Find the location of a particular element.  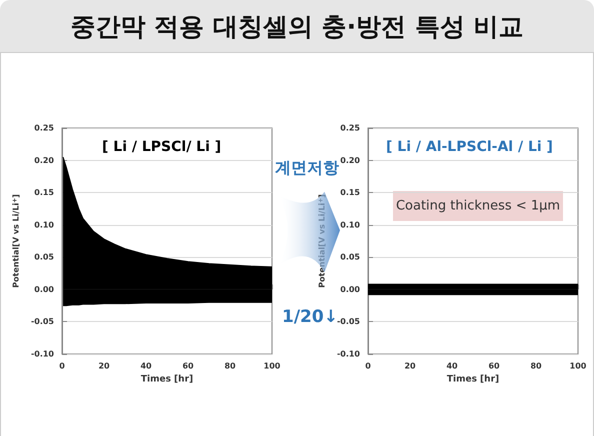

text: 계면저항 is located at coordinates (307, 168).